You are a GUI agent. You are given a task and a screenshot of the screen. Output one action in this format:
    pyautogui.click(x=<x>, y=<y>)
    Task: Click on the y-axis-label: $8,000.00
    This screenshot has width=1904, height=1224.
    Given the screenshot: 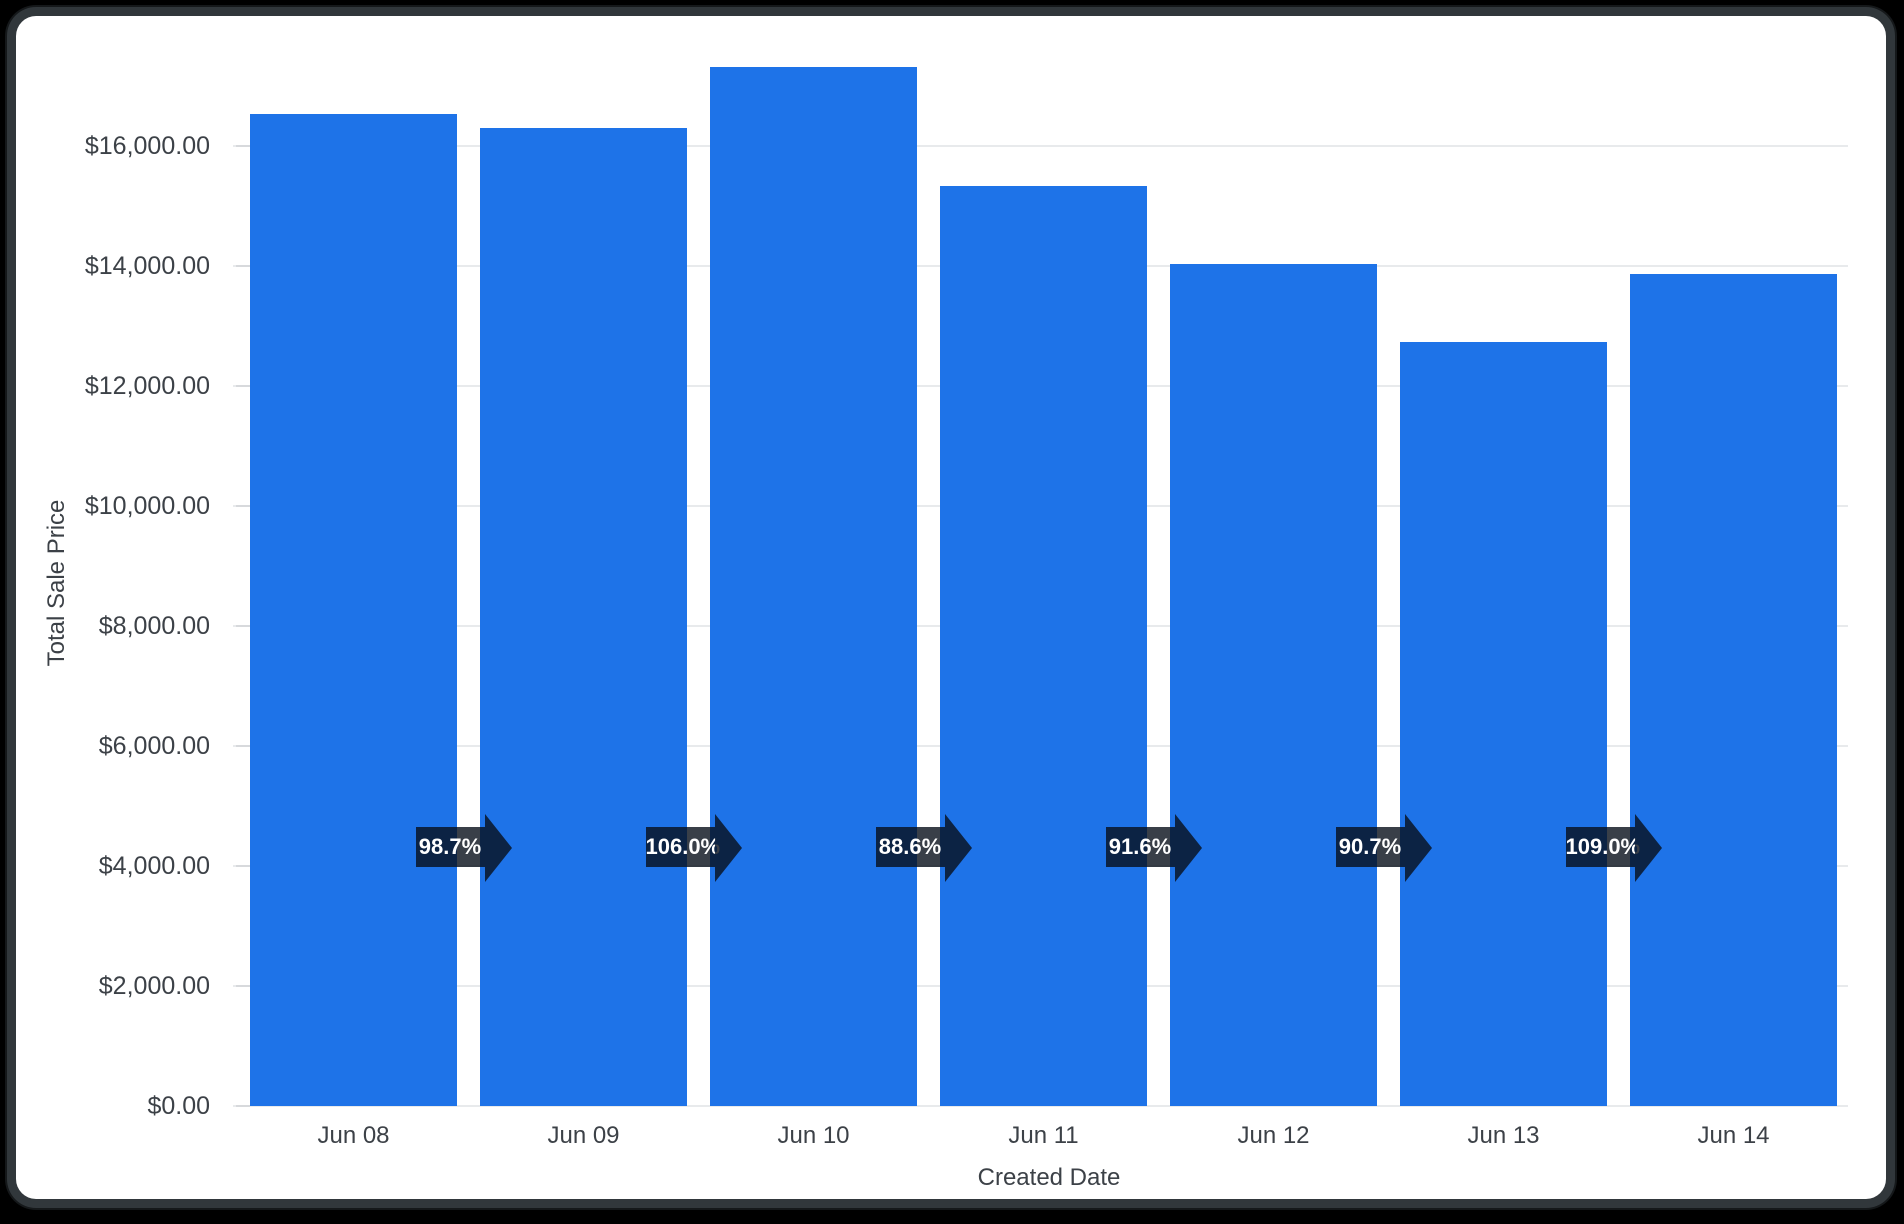 What is the action you would take?
    pyautogui.click(x=154, y=626)
    